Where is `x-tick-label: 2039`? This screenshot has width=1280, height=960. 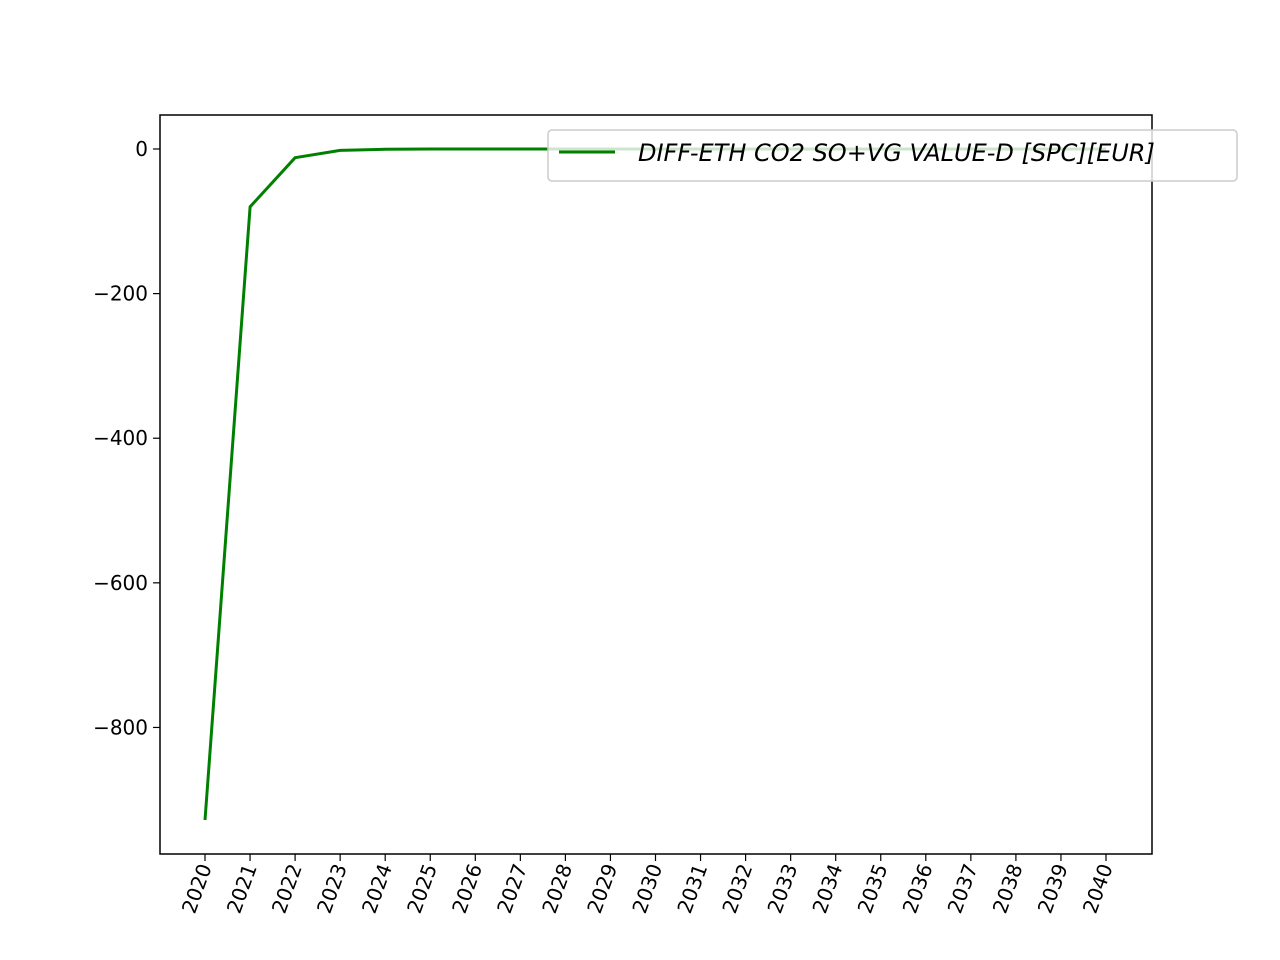
x-tick-label: 2039 is located at coordinates (1053, 889).